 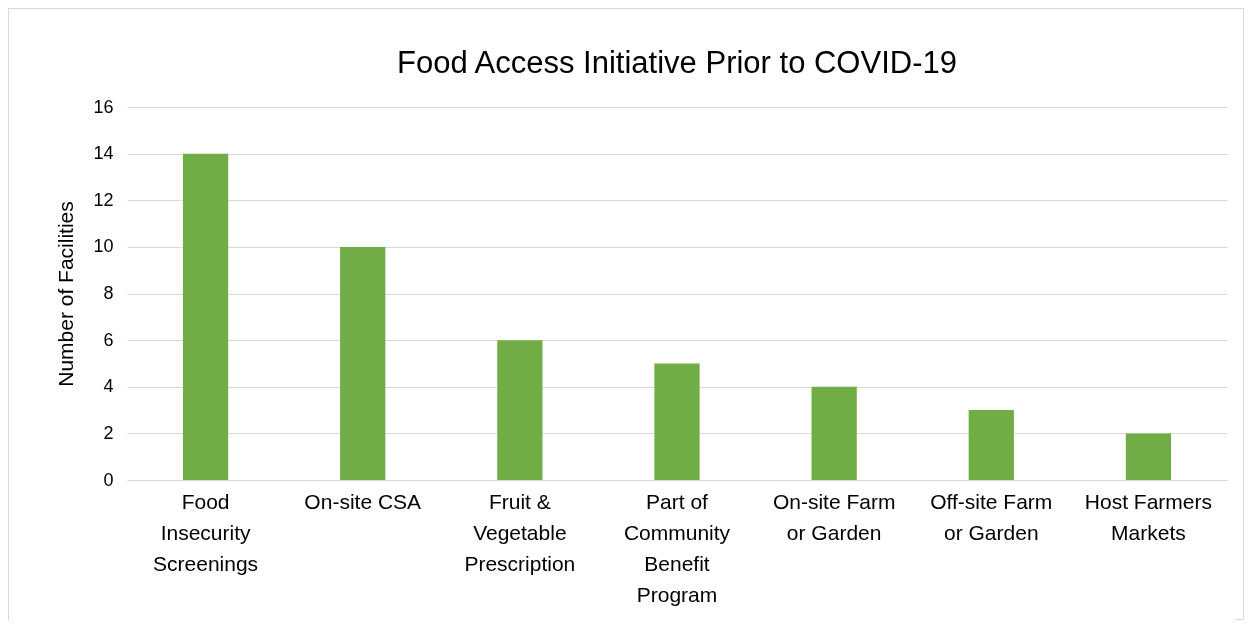 I want to click on chart-title: Food Access Initiative Prior to COVID-19, so click(x=677, y=62).